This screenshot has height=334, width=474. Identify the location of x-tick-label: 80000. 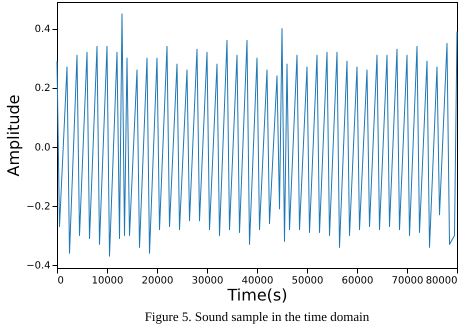
(442, 281).